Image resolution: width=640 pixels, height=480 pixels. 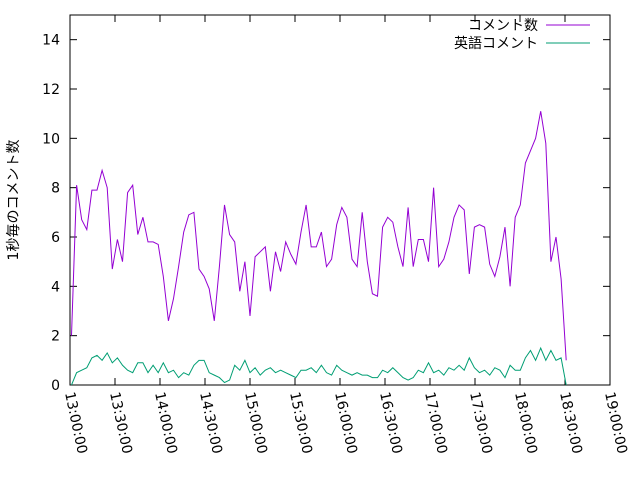 What do you see at coordinates (55, 386) in the screenshot?
I see `y-tick-label: 0` at bounding box center [55, 386].